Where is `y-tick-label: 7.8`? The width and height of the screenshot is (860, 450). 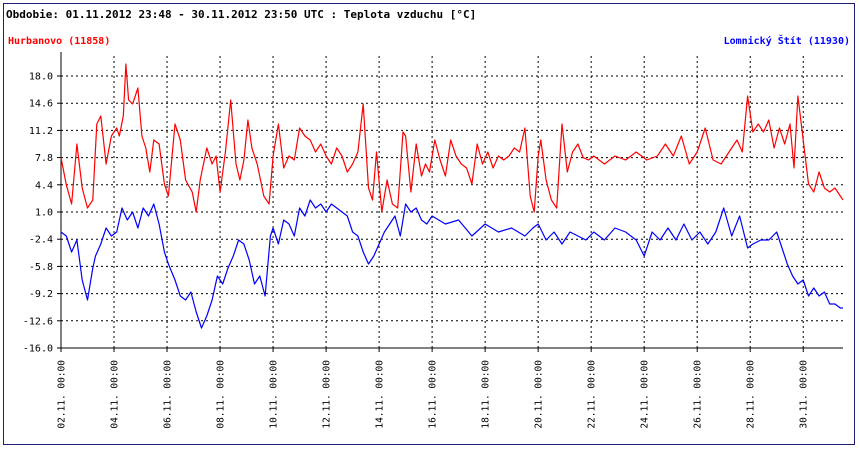
y-tick-label: 7.8 is located at coordinates (44, 158).